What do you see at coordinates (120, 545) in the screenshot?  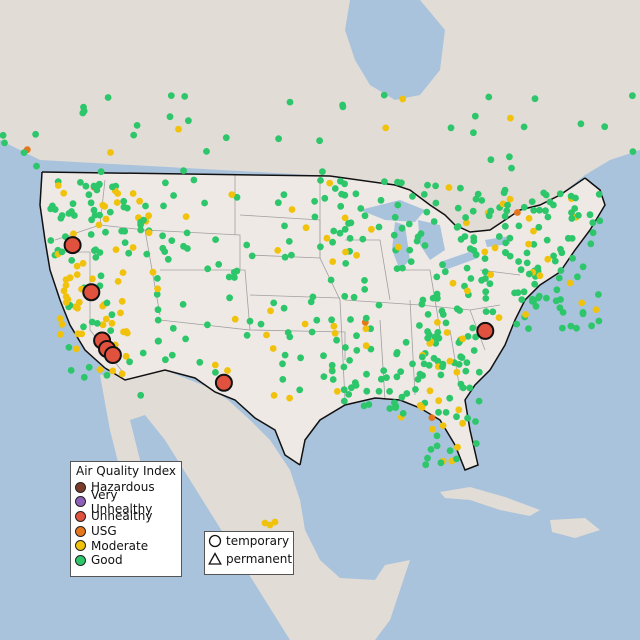 I see `legend-label: Moderate` at bounding box center [120, 545].